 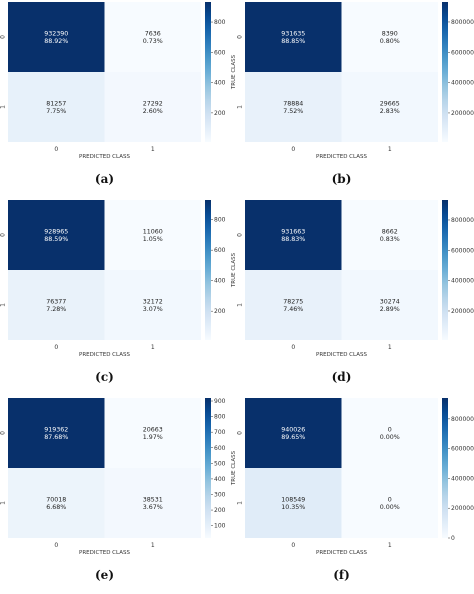 I want to click on cell-percent-label: 2.89%, so click(x=390, y=309).